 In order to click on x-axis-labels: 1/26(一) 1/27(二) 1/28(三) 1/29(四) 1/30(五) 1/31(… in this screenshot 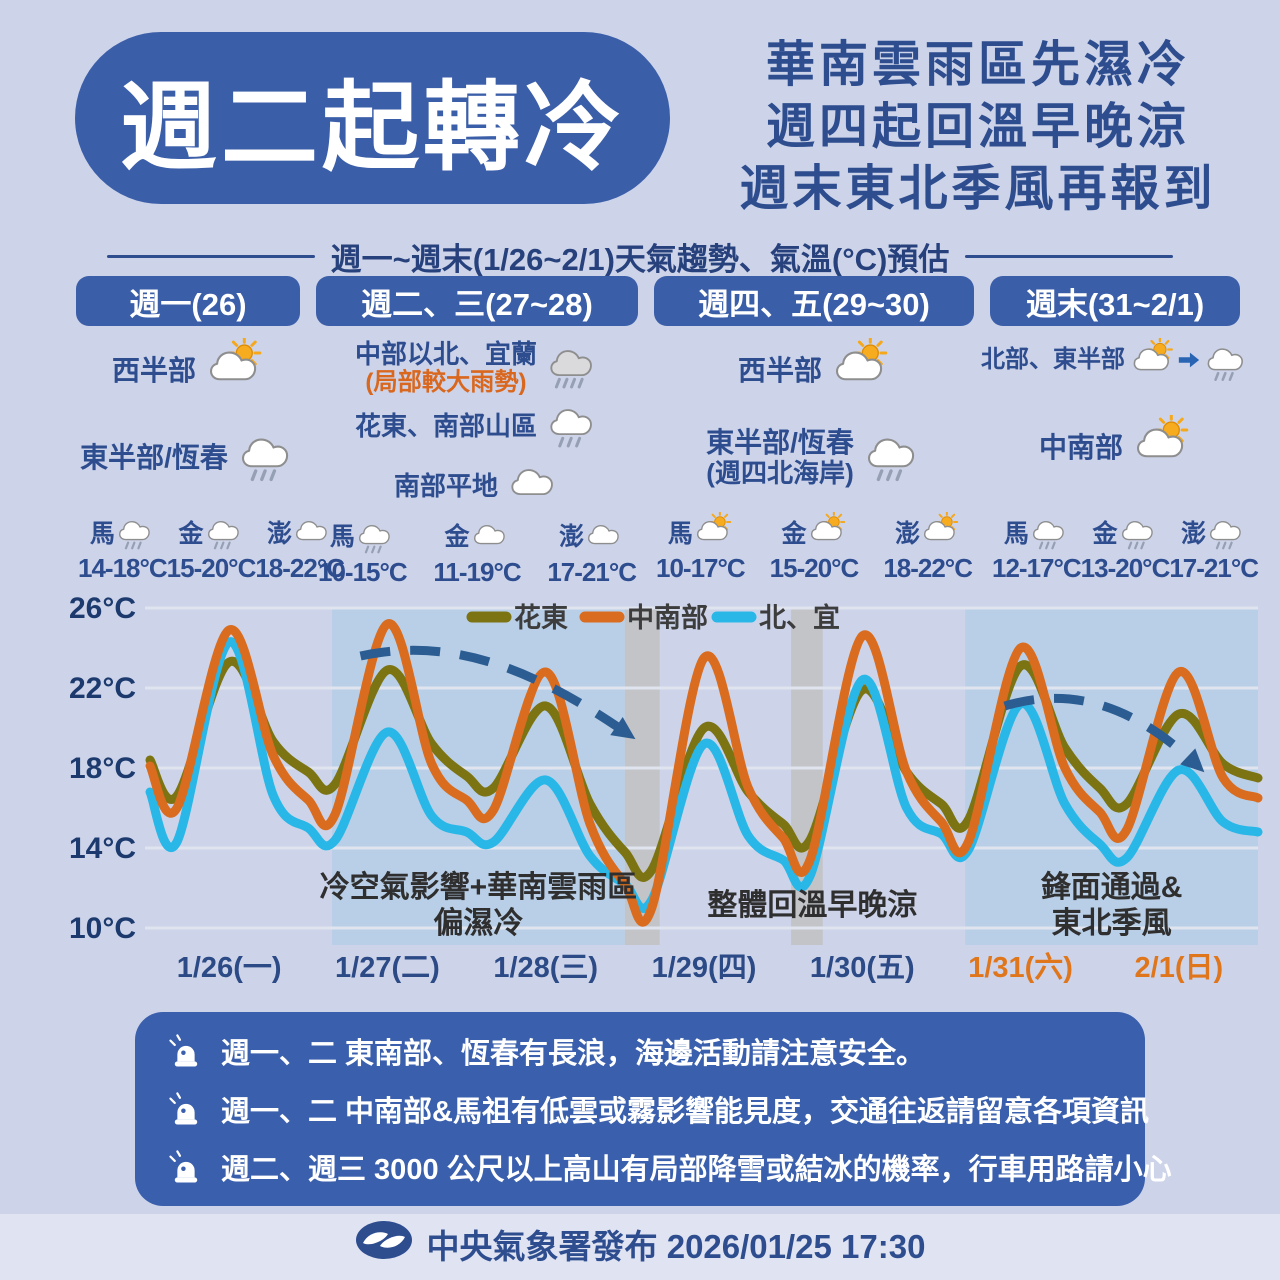, I will do `click(700, 967)`.